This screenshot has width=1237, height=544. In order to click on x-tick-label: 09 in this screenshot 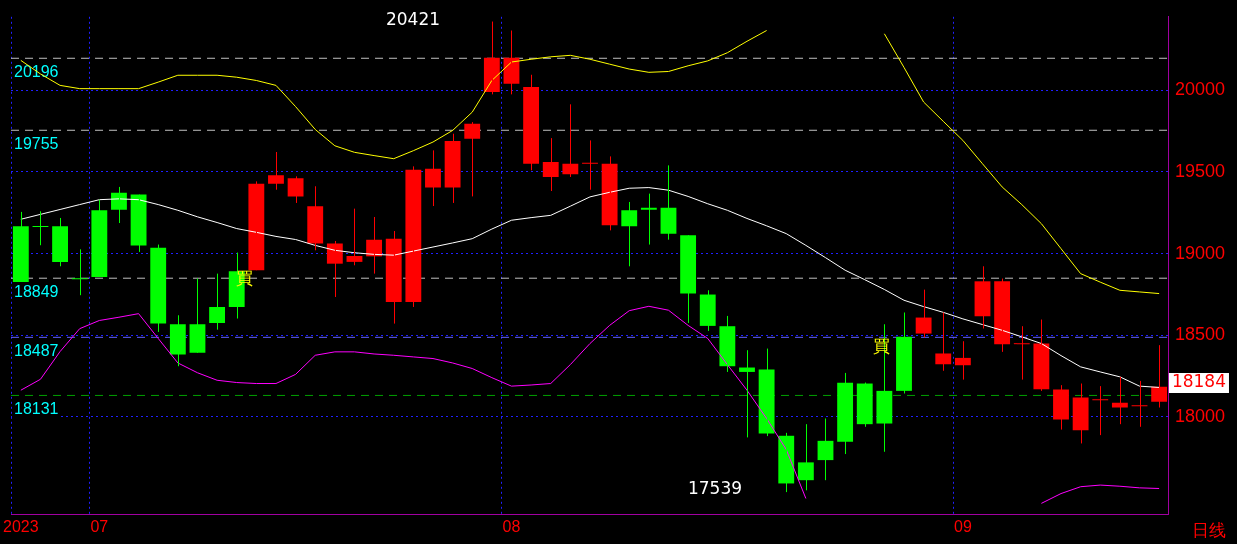, I will do `click(962, 526)`.